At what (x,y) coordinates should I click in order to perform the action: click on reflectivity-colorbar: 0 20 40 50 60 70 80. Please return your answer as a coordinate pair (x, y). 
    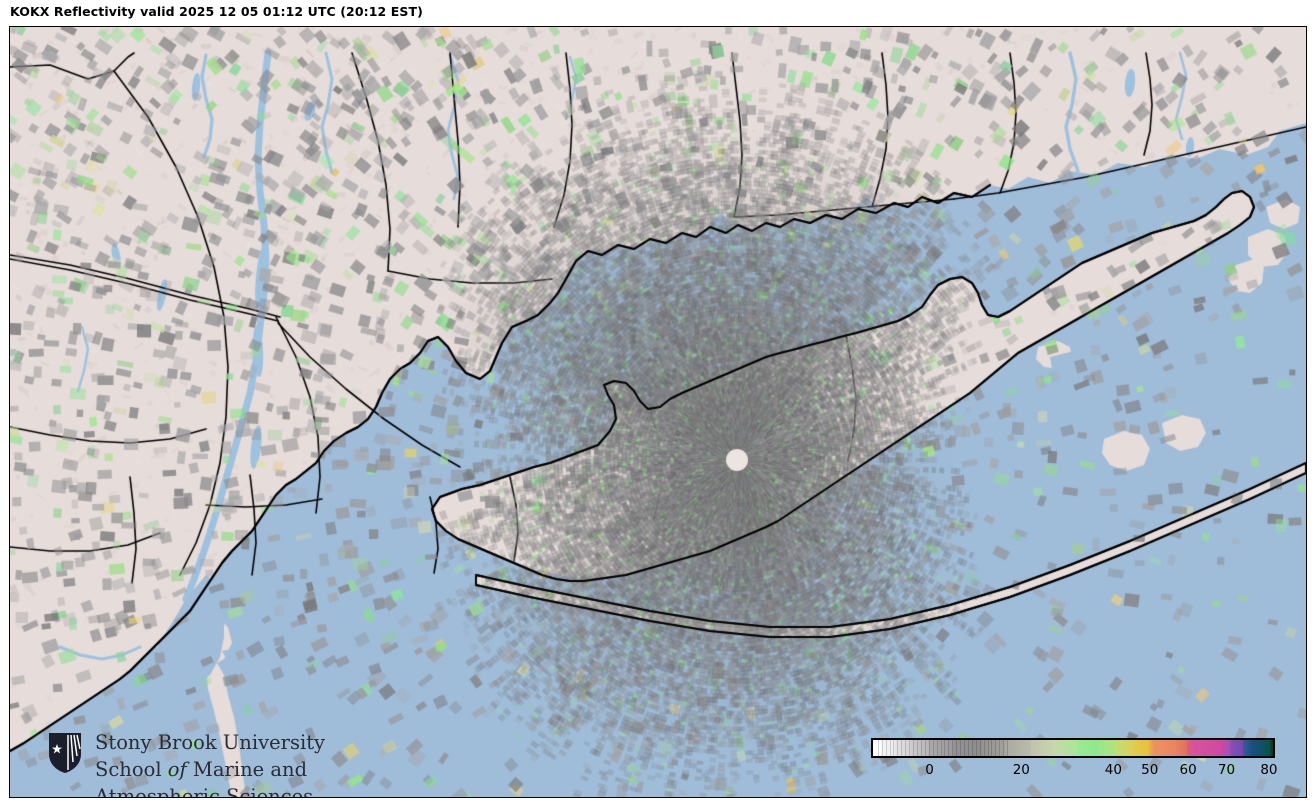
    Looking at the image, I should click on (1077, 765).